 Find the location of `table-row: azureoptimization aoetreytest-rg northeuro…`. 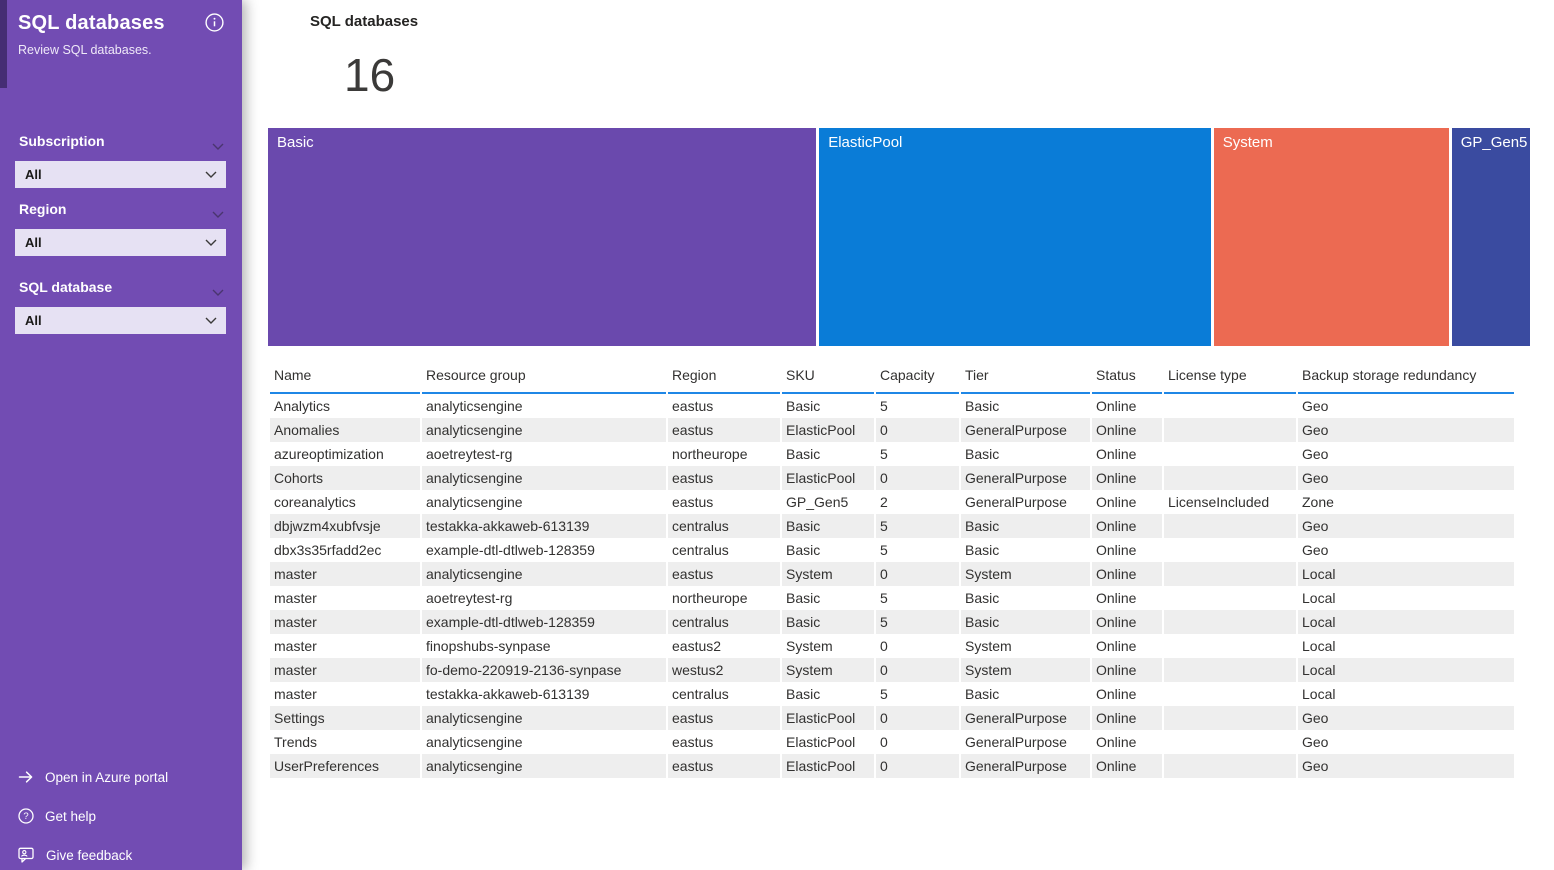

table-row: azureoptimization aoetreytest-rg northeuro… is located at coordinates (892, 454).